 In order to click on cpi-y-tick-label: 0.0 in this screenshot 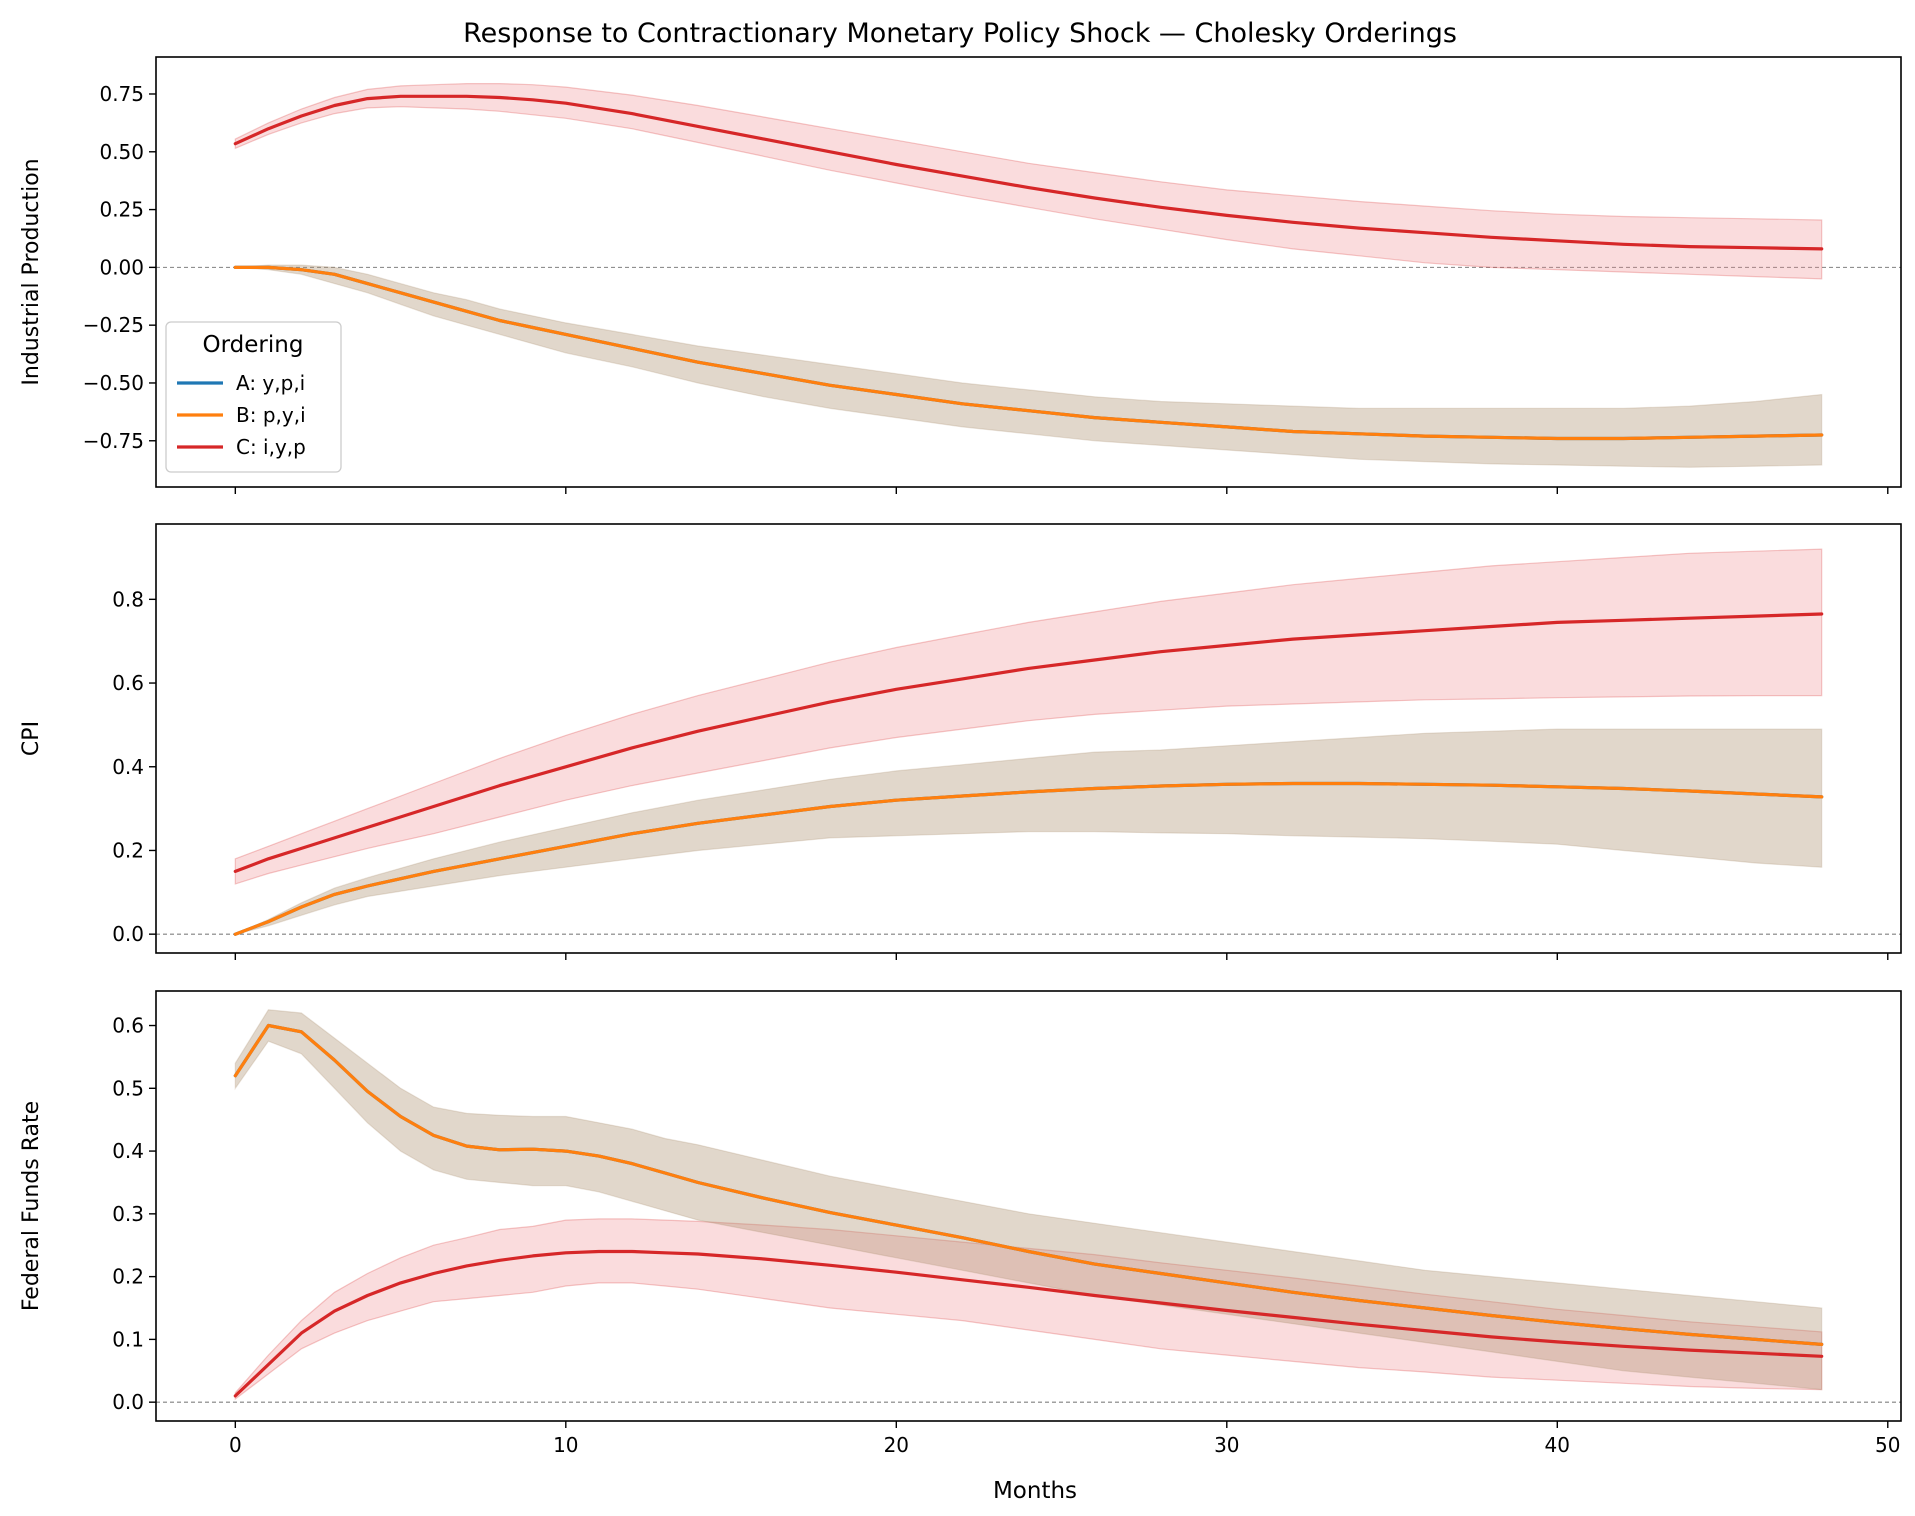, I will do `click(128, 934)`.